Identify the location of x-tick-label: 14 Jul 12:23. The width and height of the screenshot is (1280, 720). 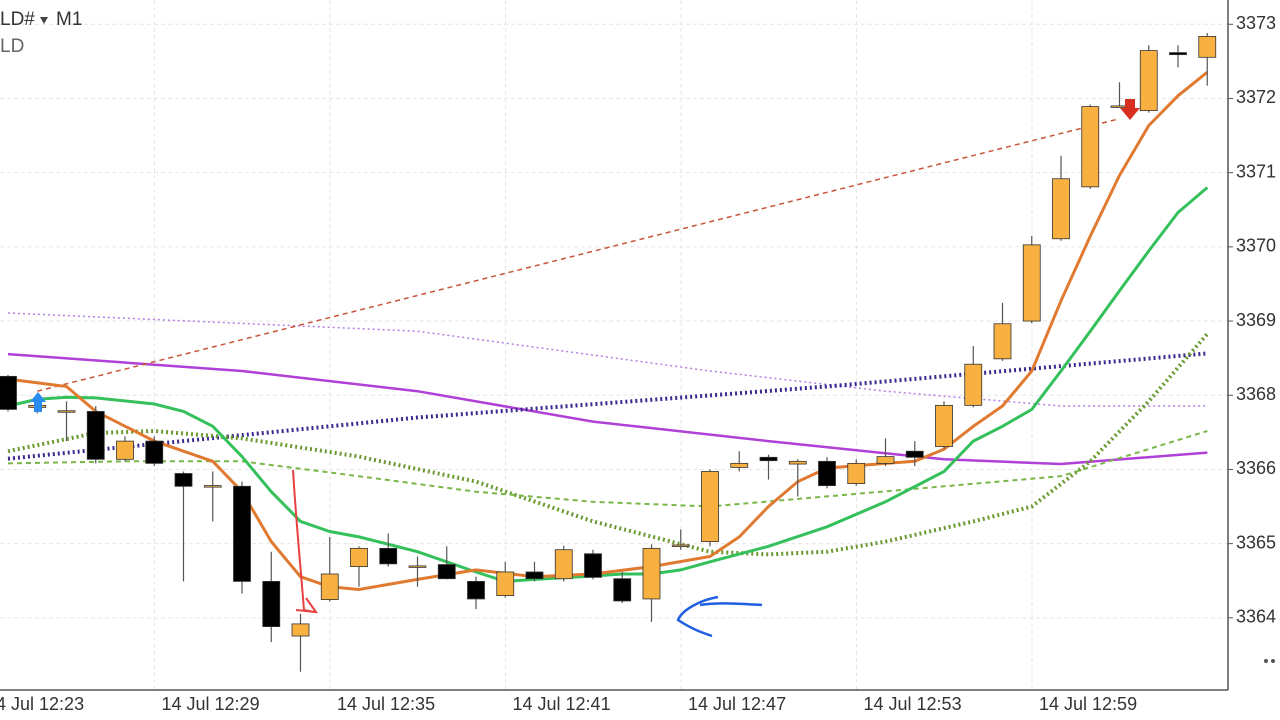
(42, 704).